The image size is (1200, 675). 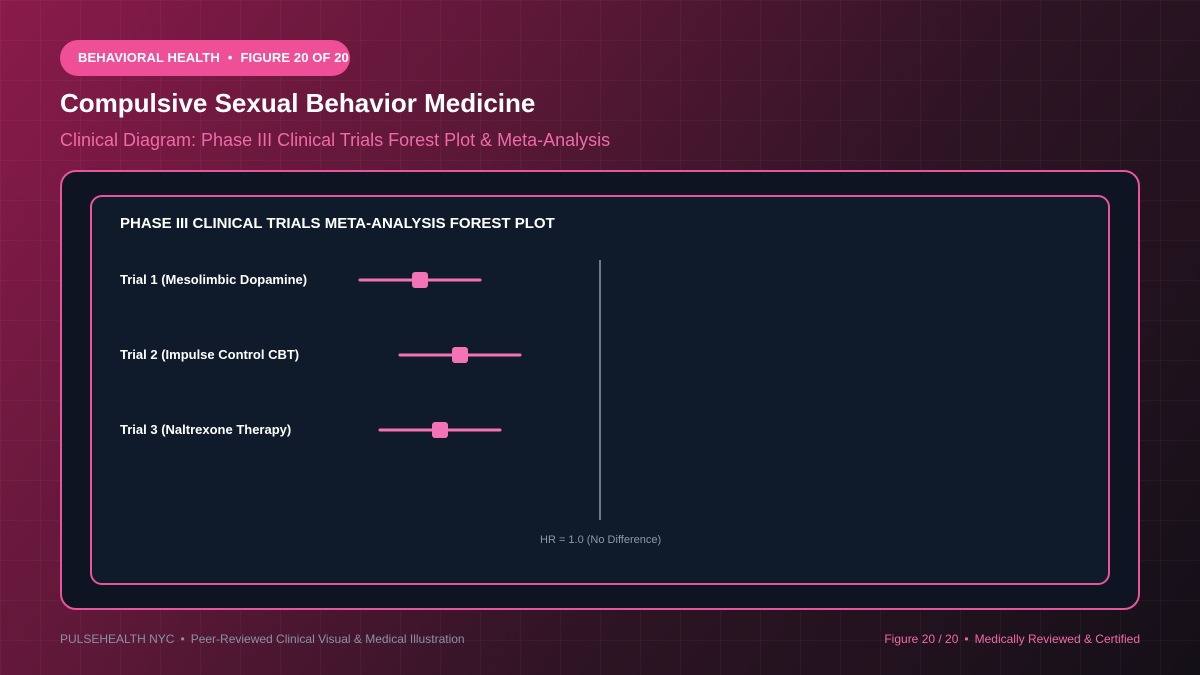 What do you see at coordinates (210, 354) in the screenshot?
I see `trial-label: Trial 2 (Impulse Control CBT)` at bounding box center [210, 354].